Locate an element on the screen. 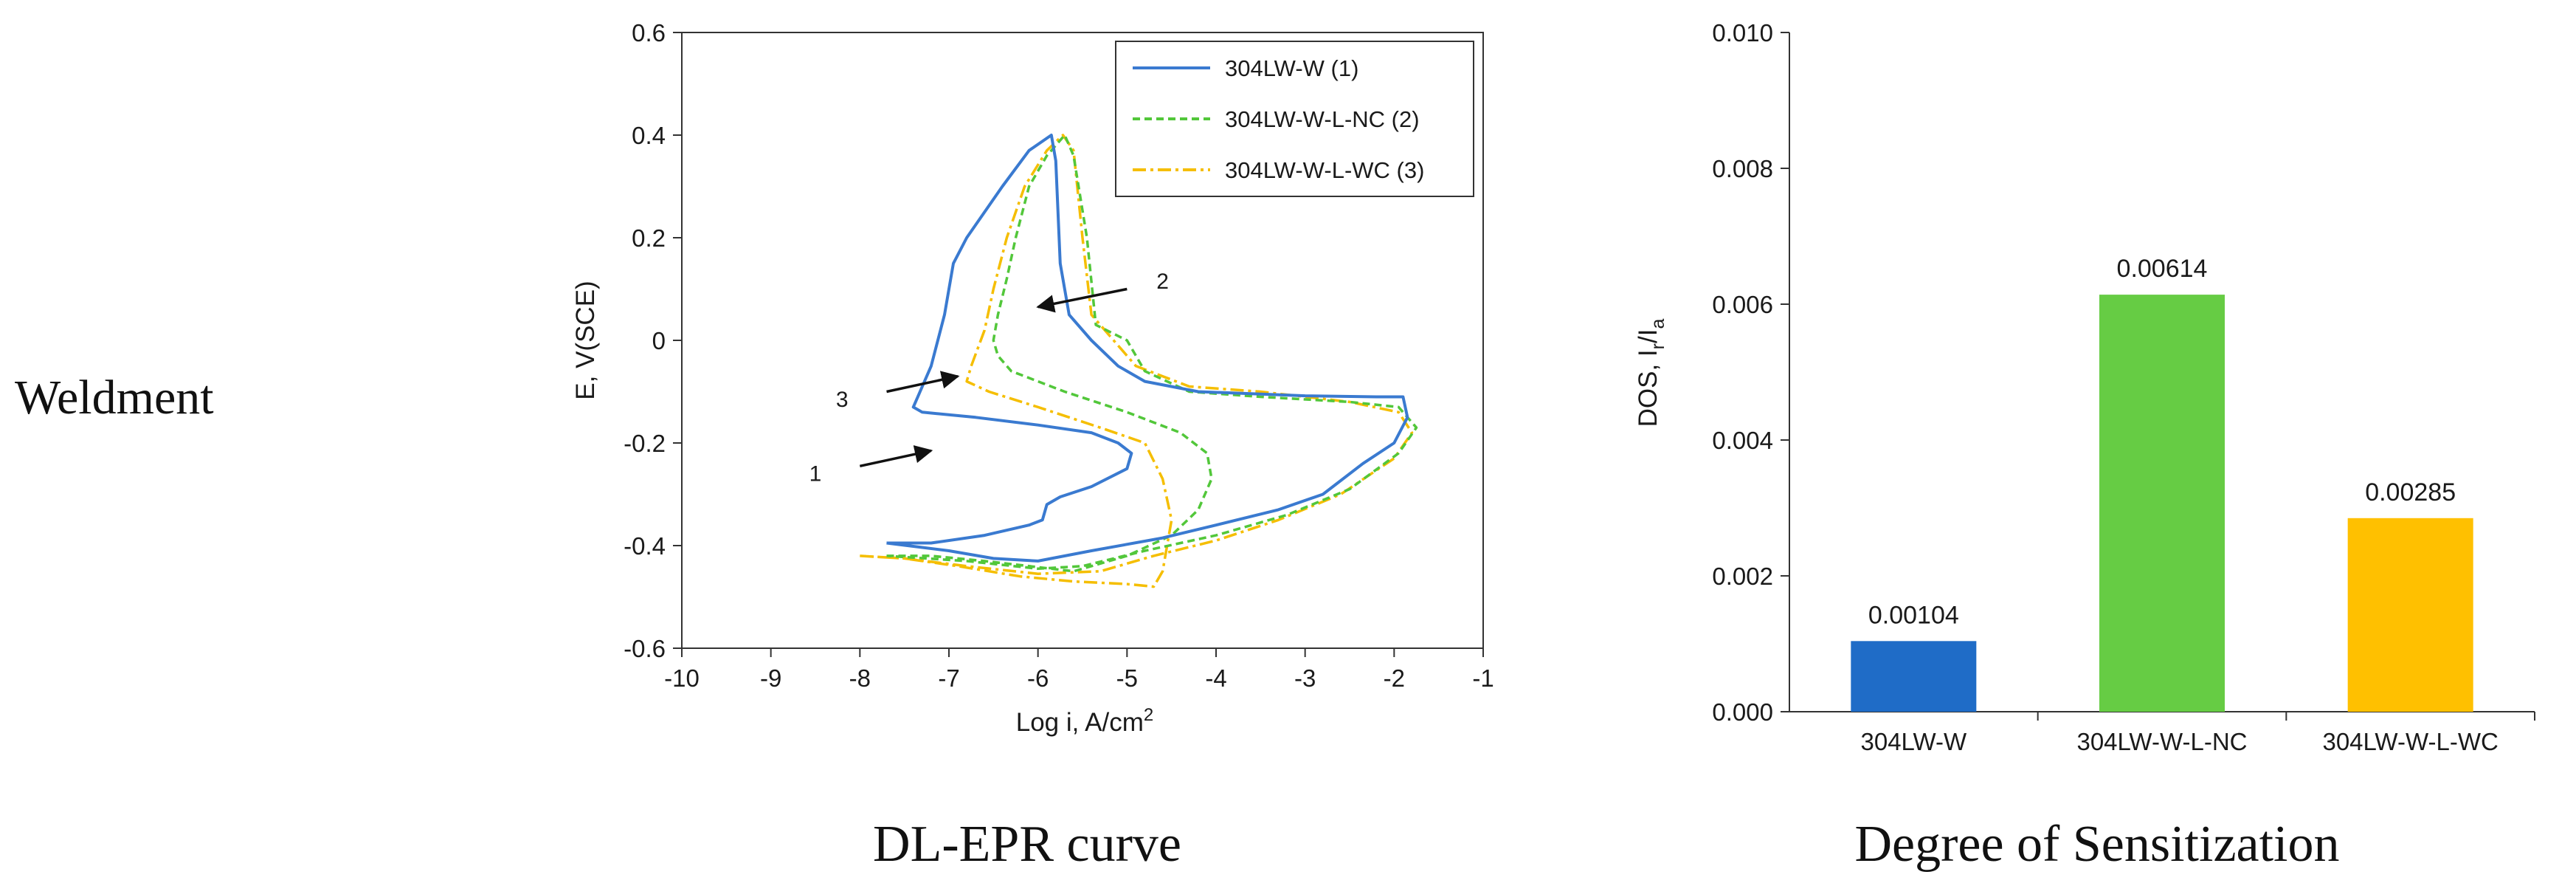 The image size is (2576, 883). epr-series-3-line is located at coordinates (1137, 361).